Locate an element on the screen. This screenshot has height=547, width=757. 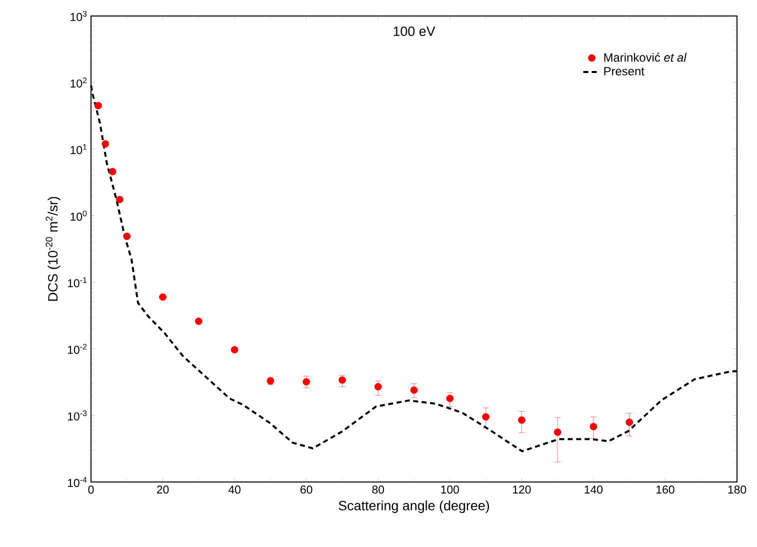
x-tick-label: 0 is located at coordinates (91, 490).